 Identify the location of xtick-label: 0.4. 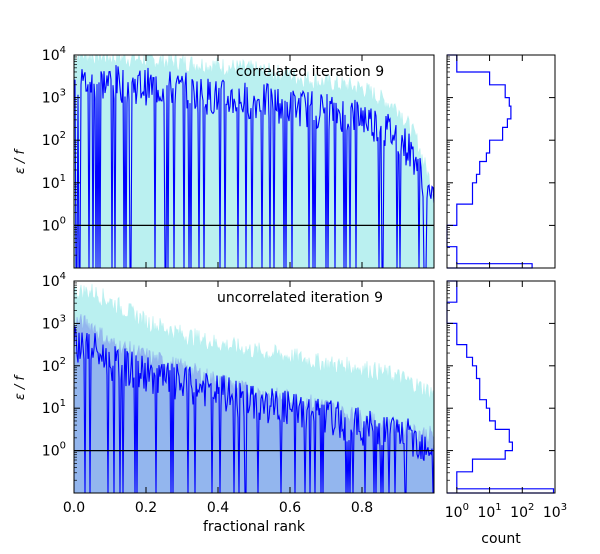
(218, 508).